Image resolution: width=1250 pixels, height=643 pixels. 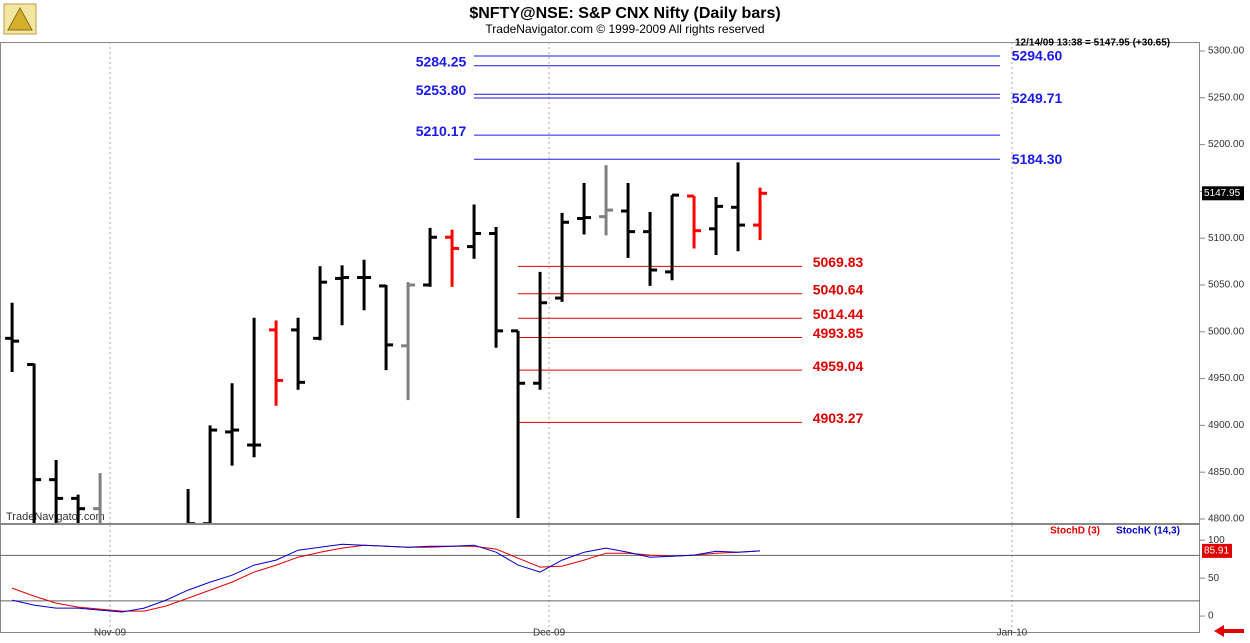 I want to click on y-tick-label: 50, so click(x=1214, y=578).